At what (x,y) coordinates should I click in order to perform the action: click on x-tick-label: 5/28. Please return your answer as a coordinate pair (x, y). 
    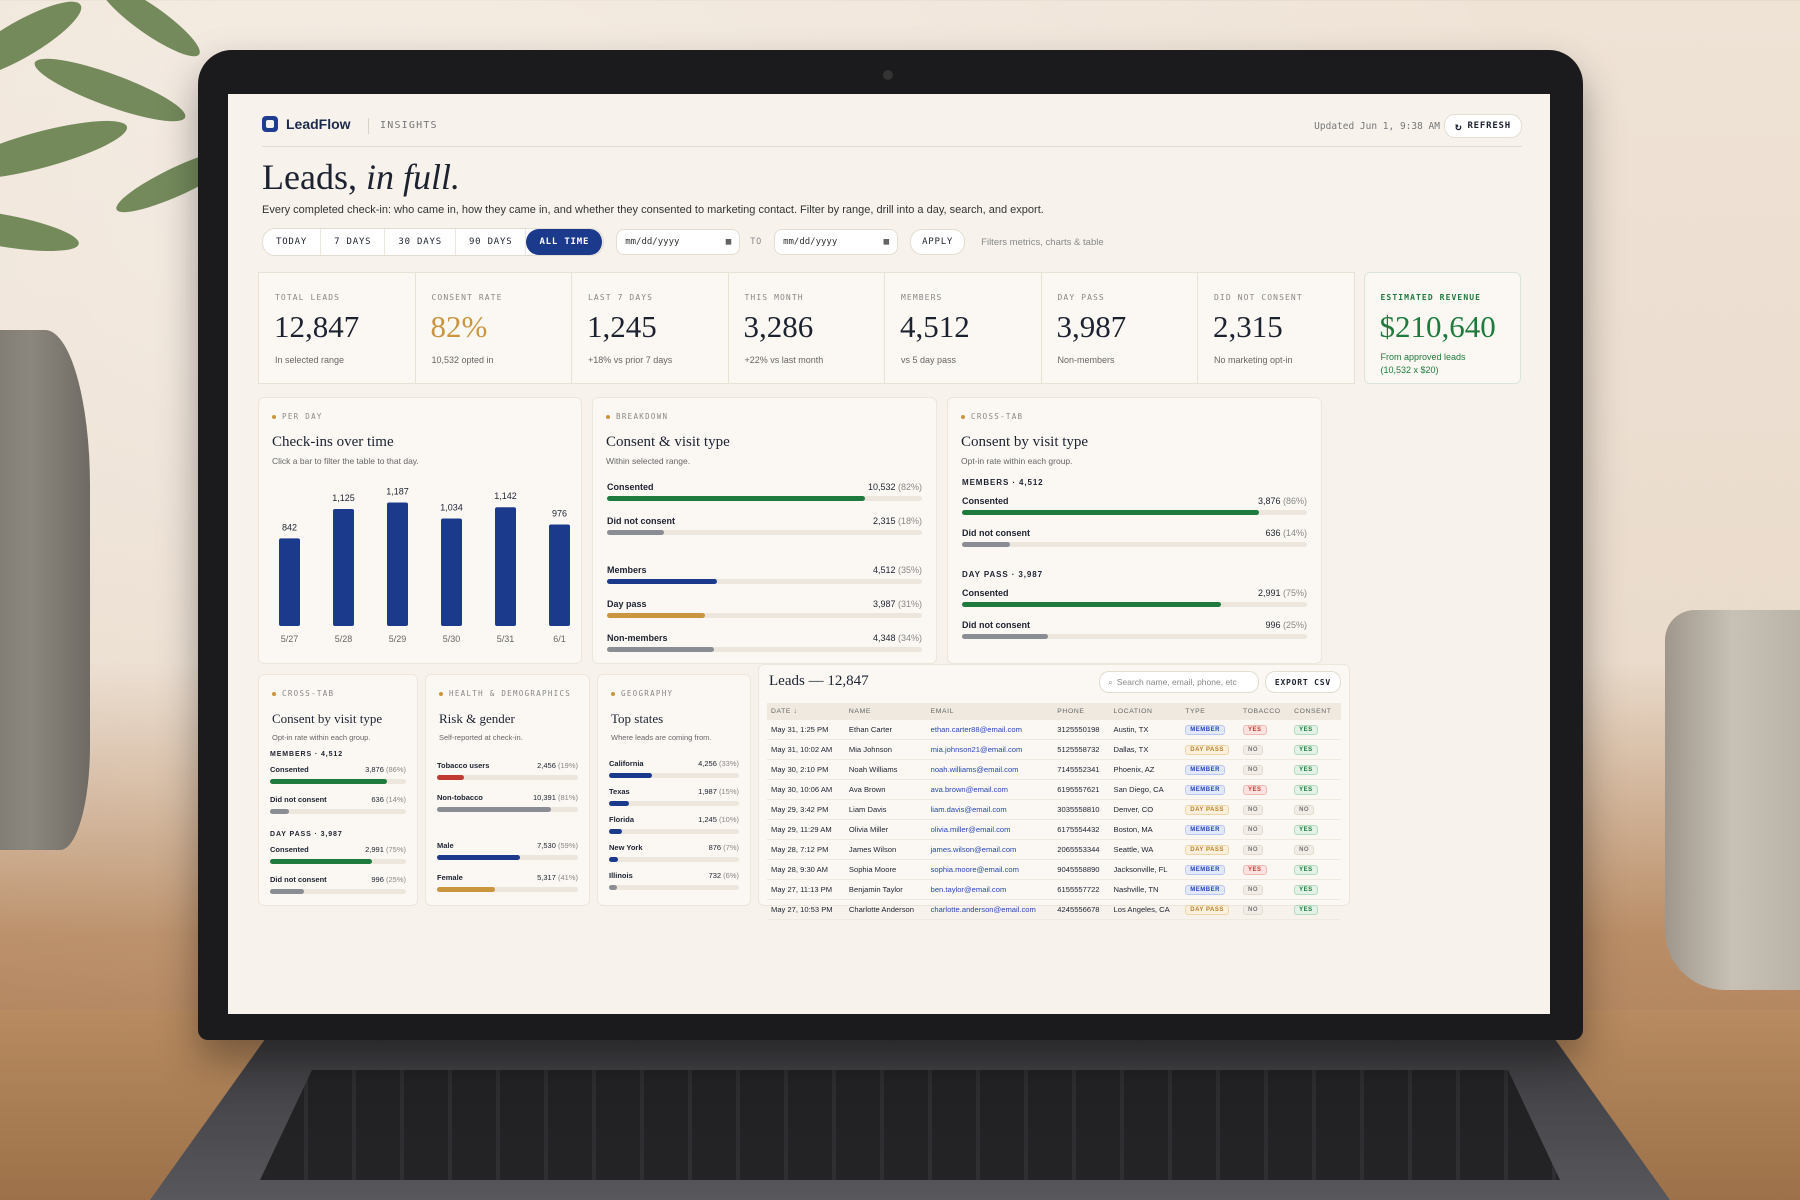
    Looking at the image, I should click on (344, 639).